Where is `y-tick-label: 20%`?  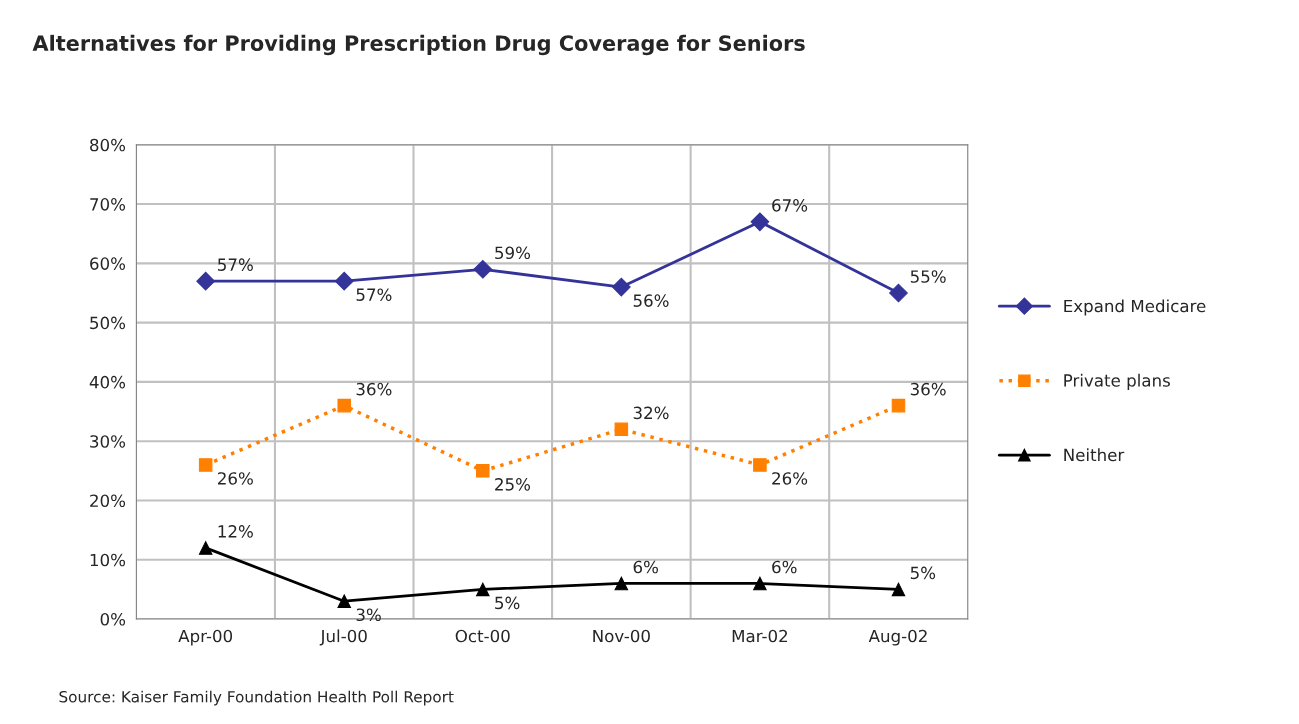 y-tick-label: 20% is located at coordinates (108, 501).